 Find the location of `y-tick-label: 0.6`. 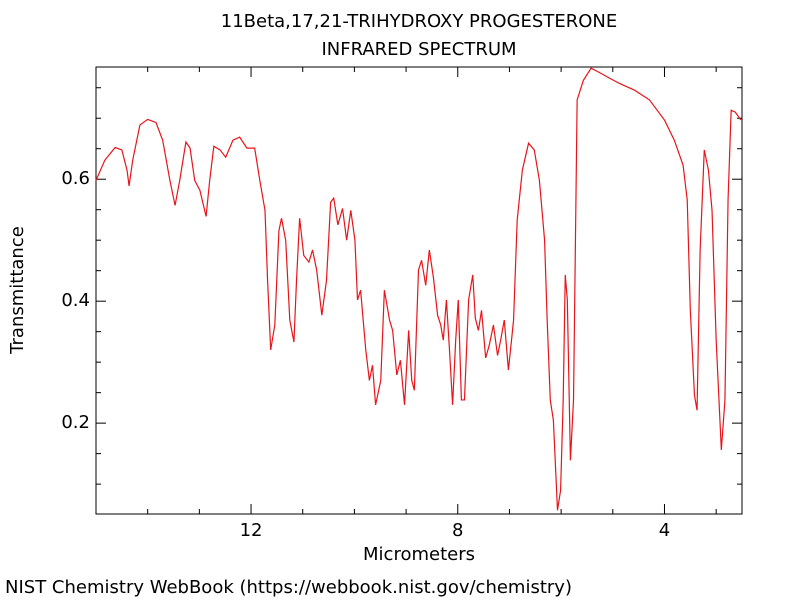

y-tick-label: 0.6 is located at coordinates (75, 178).